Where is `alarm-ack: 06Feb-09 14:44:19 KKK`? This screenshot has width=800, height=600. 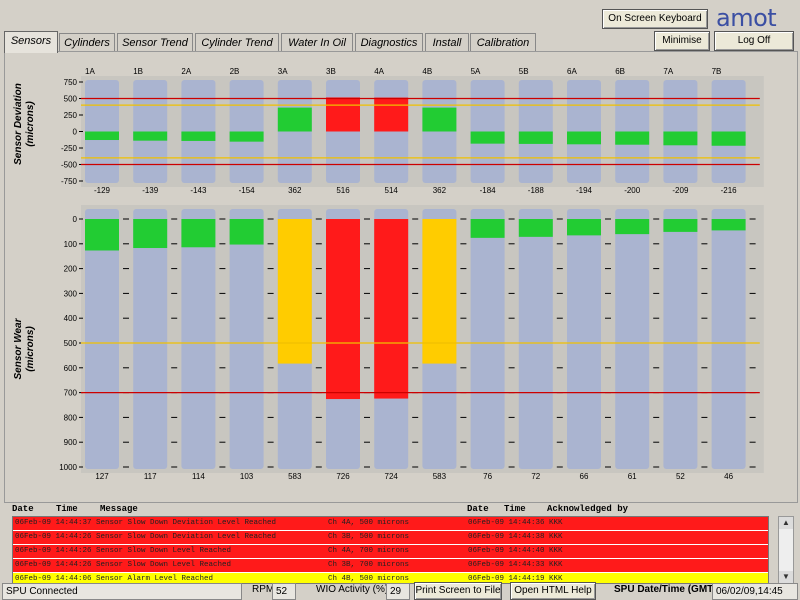 alarm-ack: 06Feb-09 14:44:19 KKK is located at coordinates (515, 579).